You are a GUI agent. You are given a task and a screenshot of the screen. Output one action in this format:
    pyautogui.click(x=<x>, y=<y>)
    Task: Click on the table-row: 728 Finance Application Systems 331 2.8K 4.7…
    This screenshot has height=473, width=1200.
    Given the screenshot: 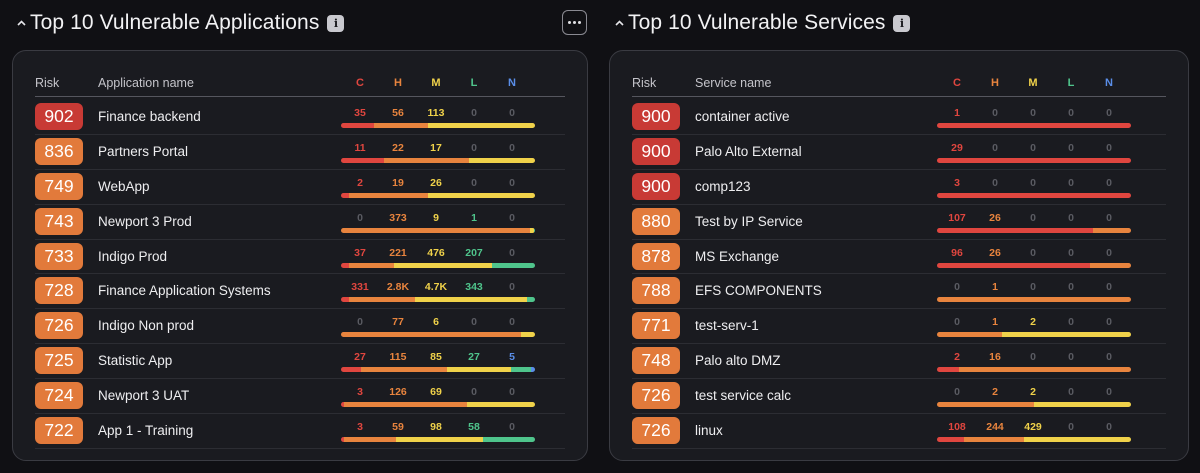 What is the action you would take?
    pyautogui.click(x=300, y=292)
    